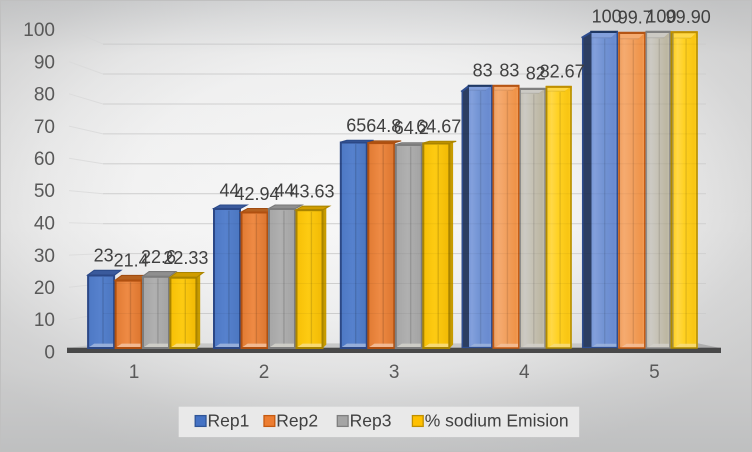  What do you see at coordinates (44, 159) in the screenshot?
I see `svg-text: 60` at bounding box center [44, 159].